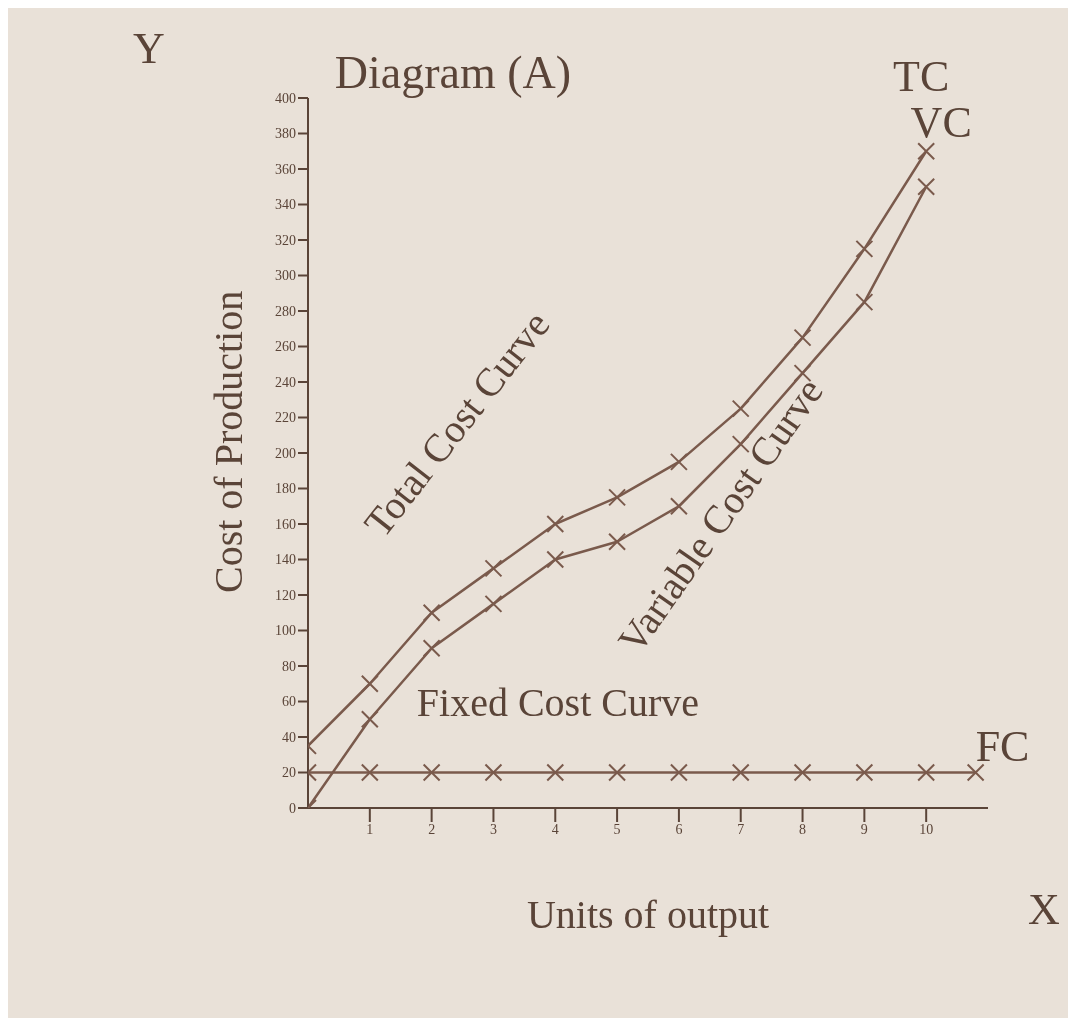  Describe the element at coordinates (285, 276) in the screenshot. I see `y-tick-label: 300` at that location.